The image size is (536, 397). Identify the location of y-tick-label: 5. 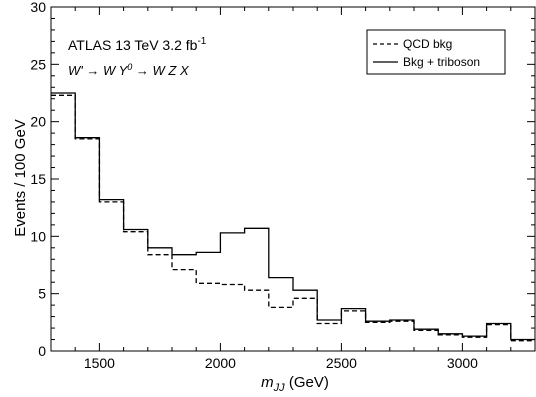
(42, 294).